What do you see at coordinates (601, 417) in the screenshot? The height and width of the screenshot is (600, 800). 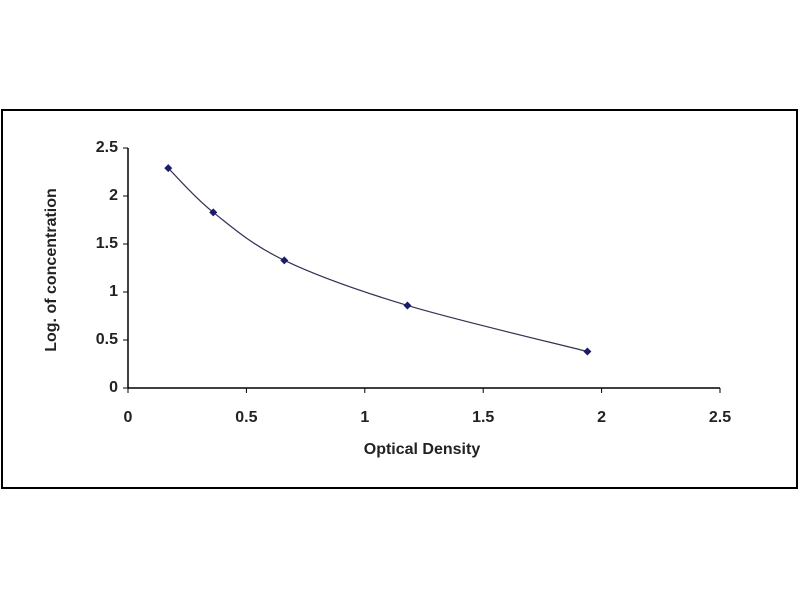 I see `x-tick-label: 2` at bounding box center [601, 417].